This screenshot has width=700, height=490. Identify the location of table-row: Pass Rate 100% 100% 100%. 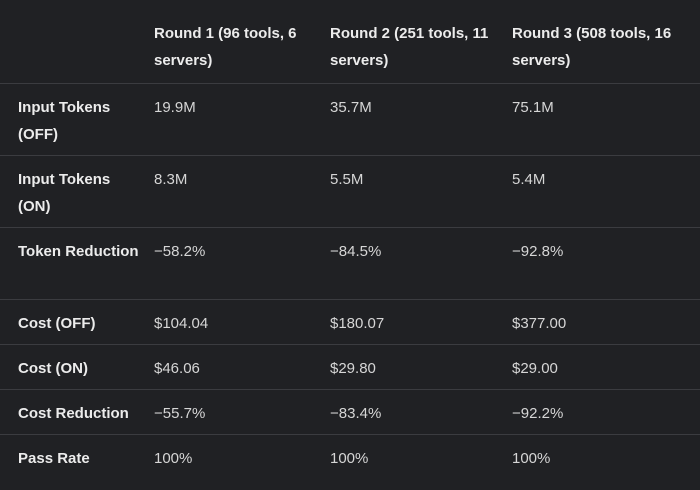
(350, 456).